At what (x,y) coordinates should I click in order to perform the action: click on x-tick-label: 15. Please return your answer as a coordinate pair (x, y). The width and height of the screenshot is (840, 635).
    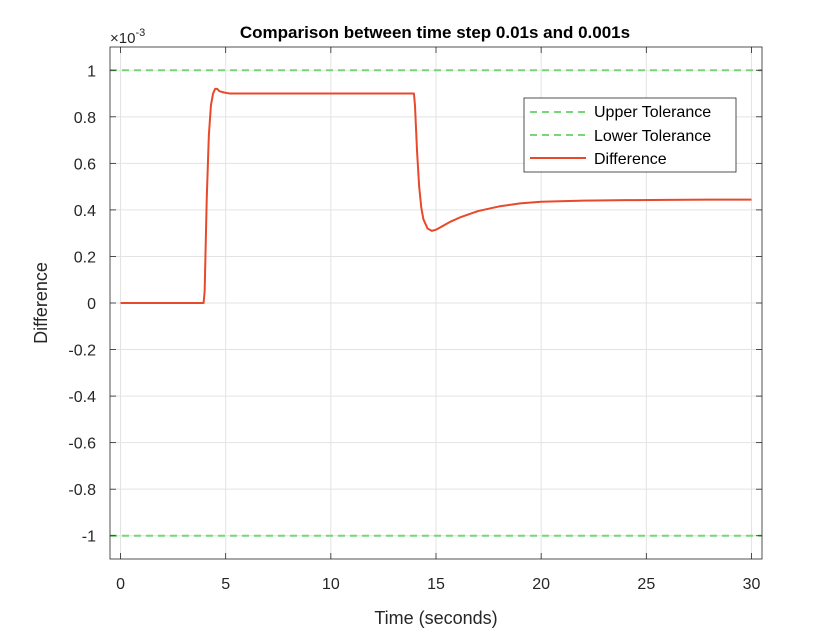
    Looking at the image, I should click on (436, 584).